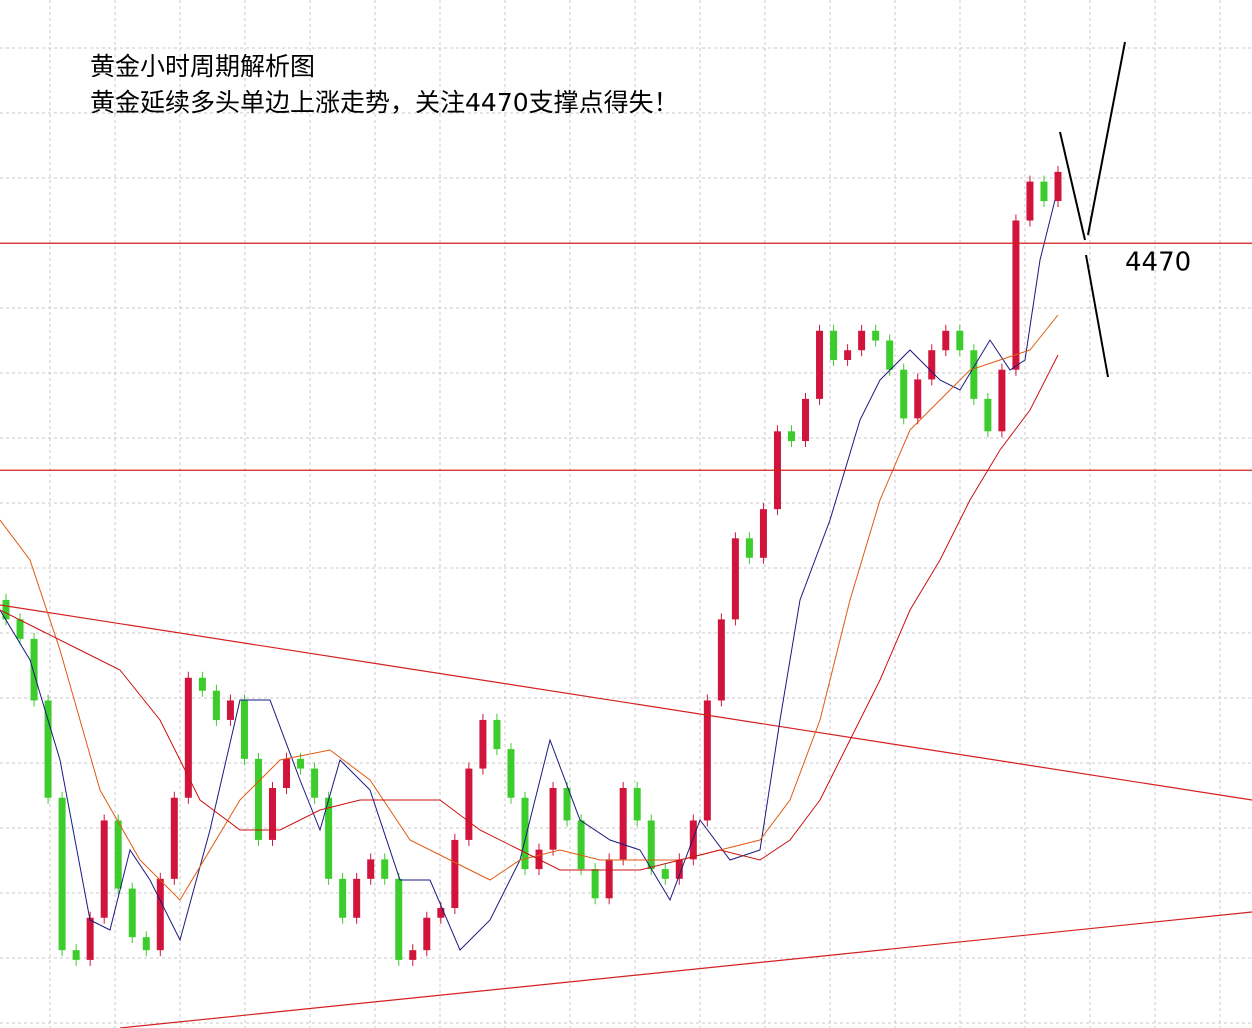 The height and width of the screenshot is (1028, 1252). I want to click on level-label: 4470, so click(1158, 263).